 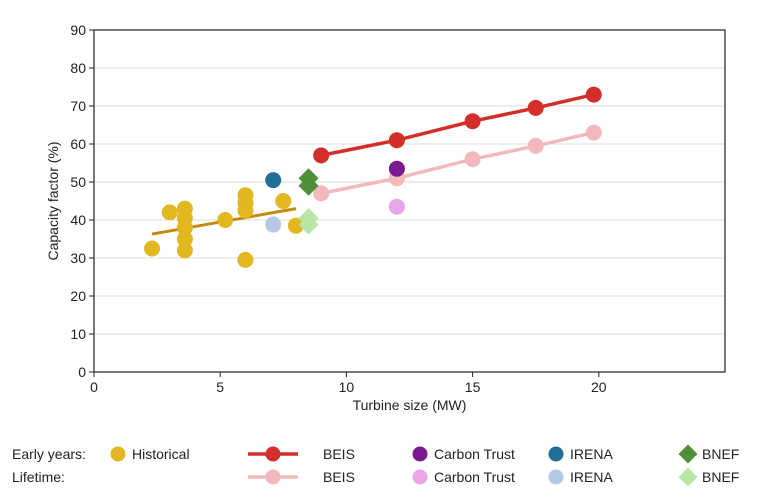 I want to click on y-tick-label-20: 20, so click(x=78, y=296).